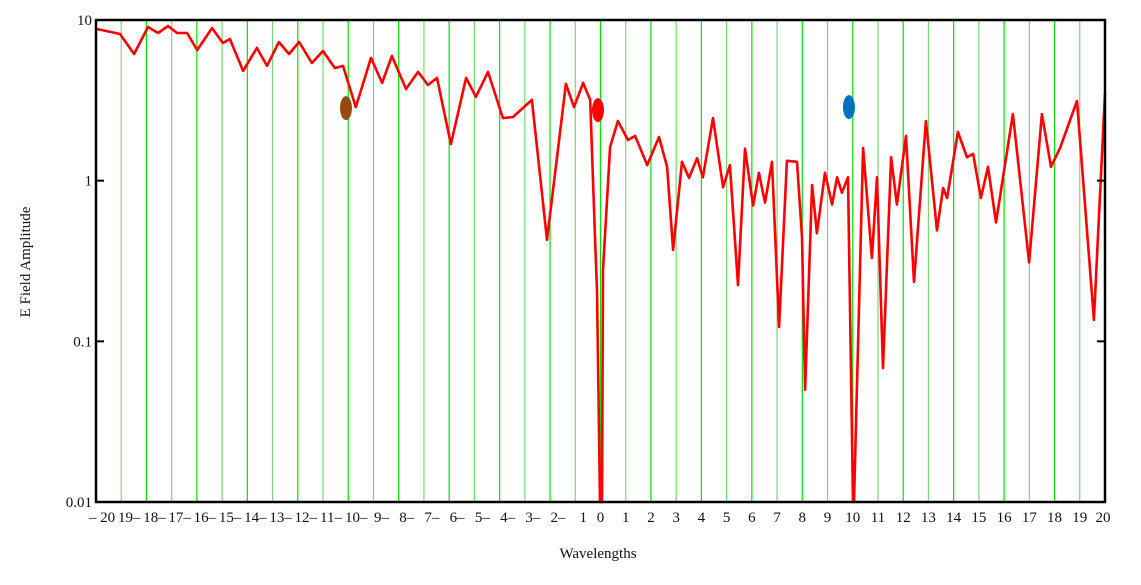  What do you see at coordinates (727, 518) in the screenshot?
I see `x-tick-label: 5` at bounding box center [727, 518].